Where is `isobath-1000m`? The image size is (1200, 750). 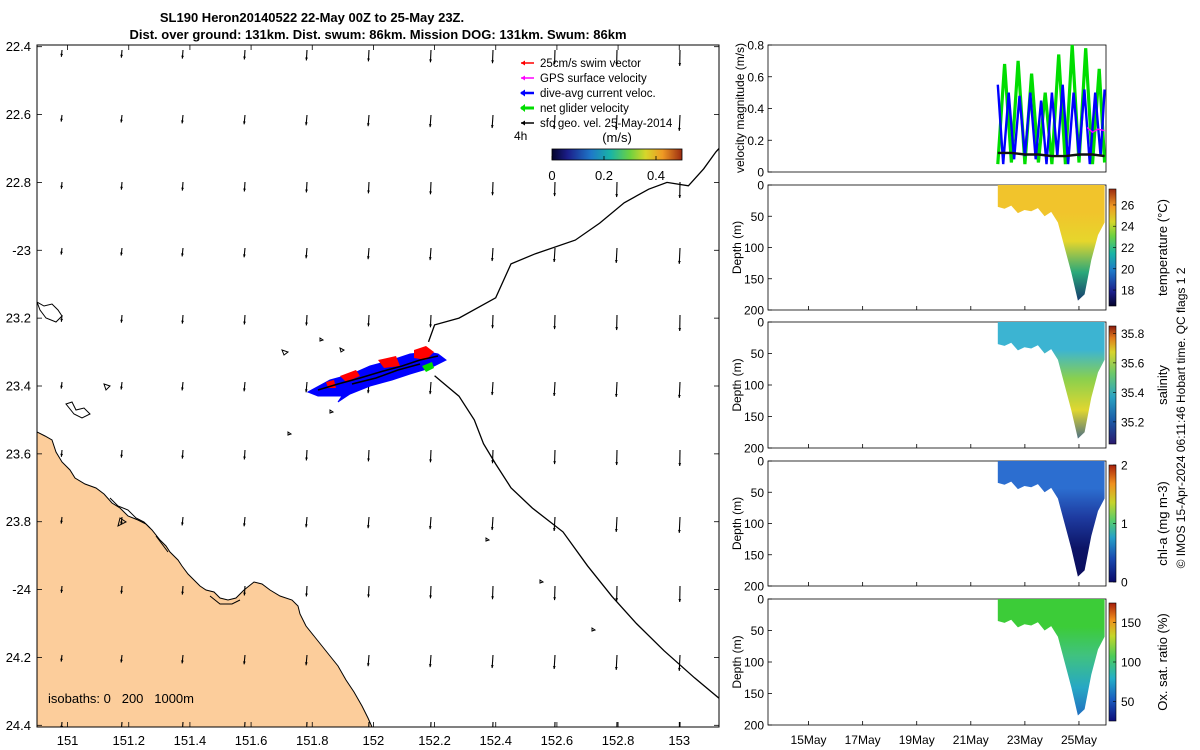
isobath-1000m is located at coordinates (573, 245).